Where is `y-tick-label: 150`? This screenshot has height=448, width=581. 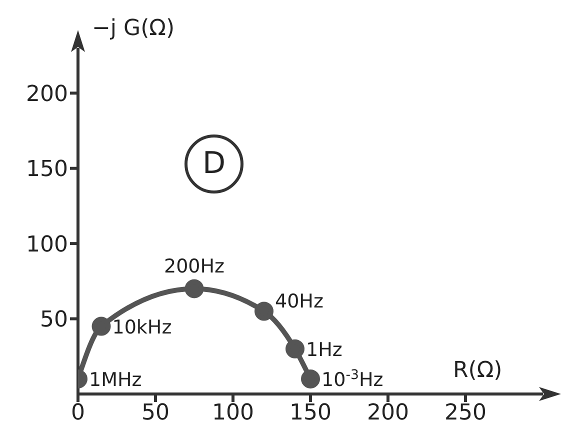 y-tick-label: 150 is located at coordinates (47, 169).